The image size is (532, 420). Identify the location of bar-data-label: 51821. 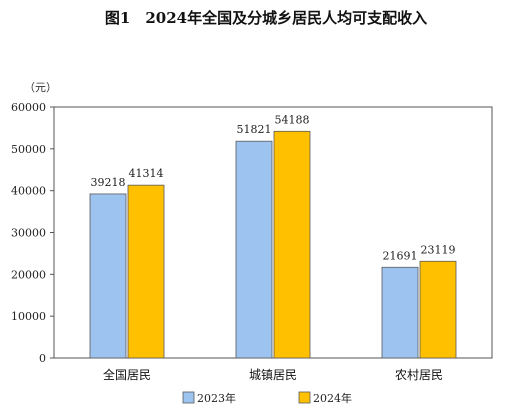
(254, 129).